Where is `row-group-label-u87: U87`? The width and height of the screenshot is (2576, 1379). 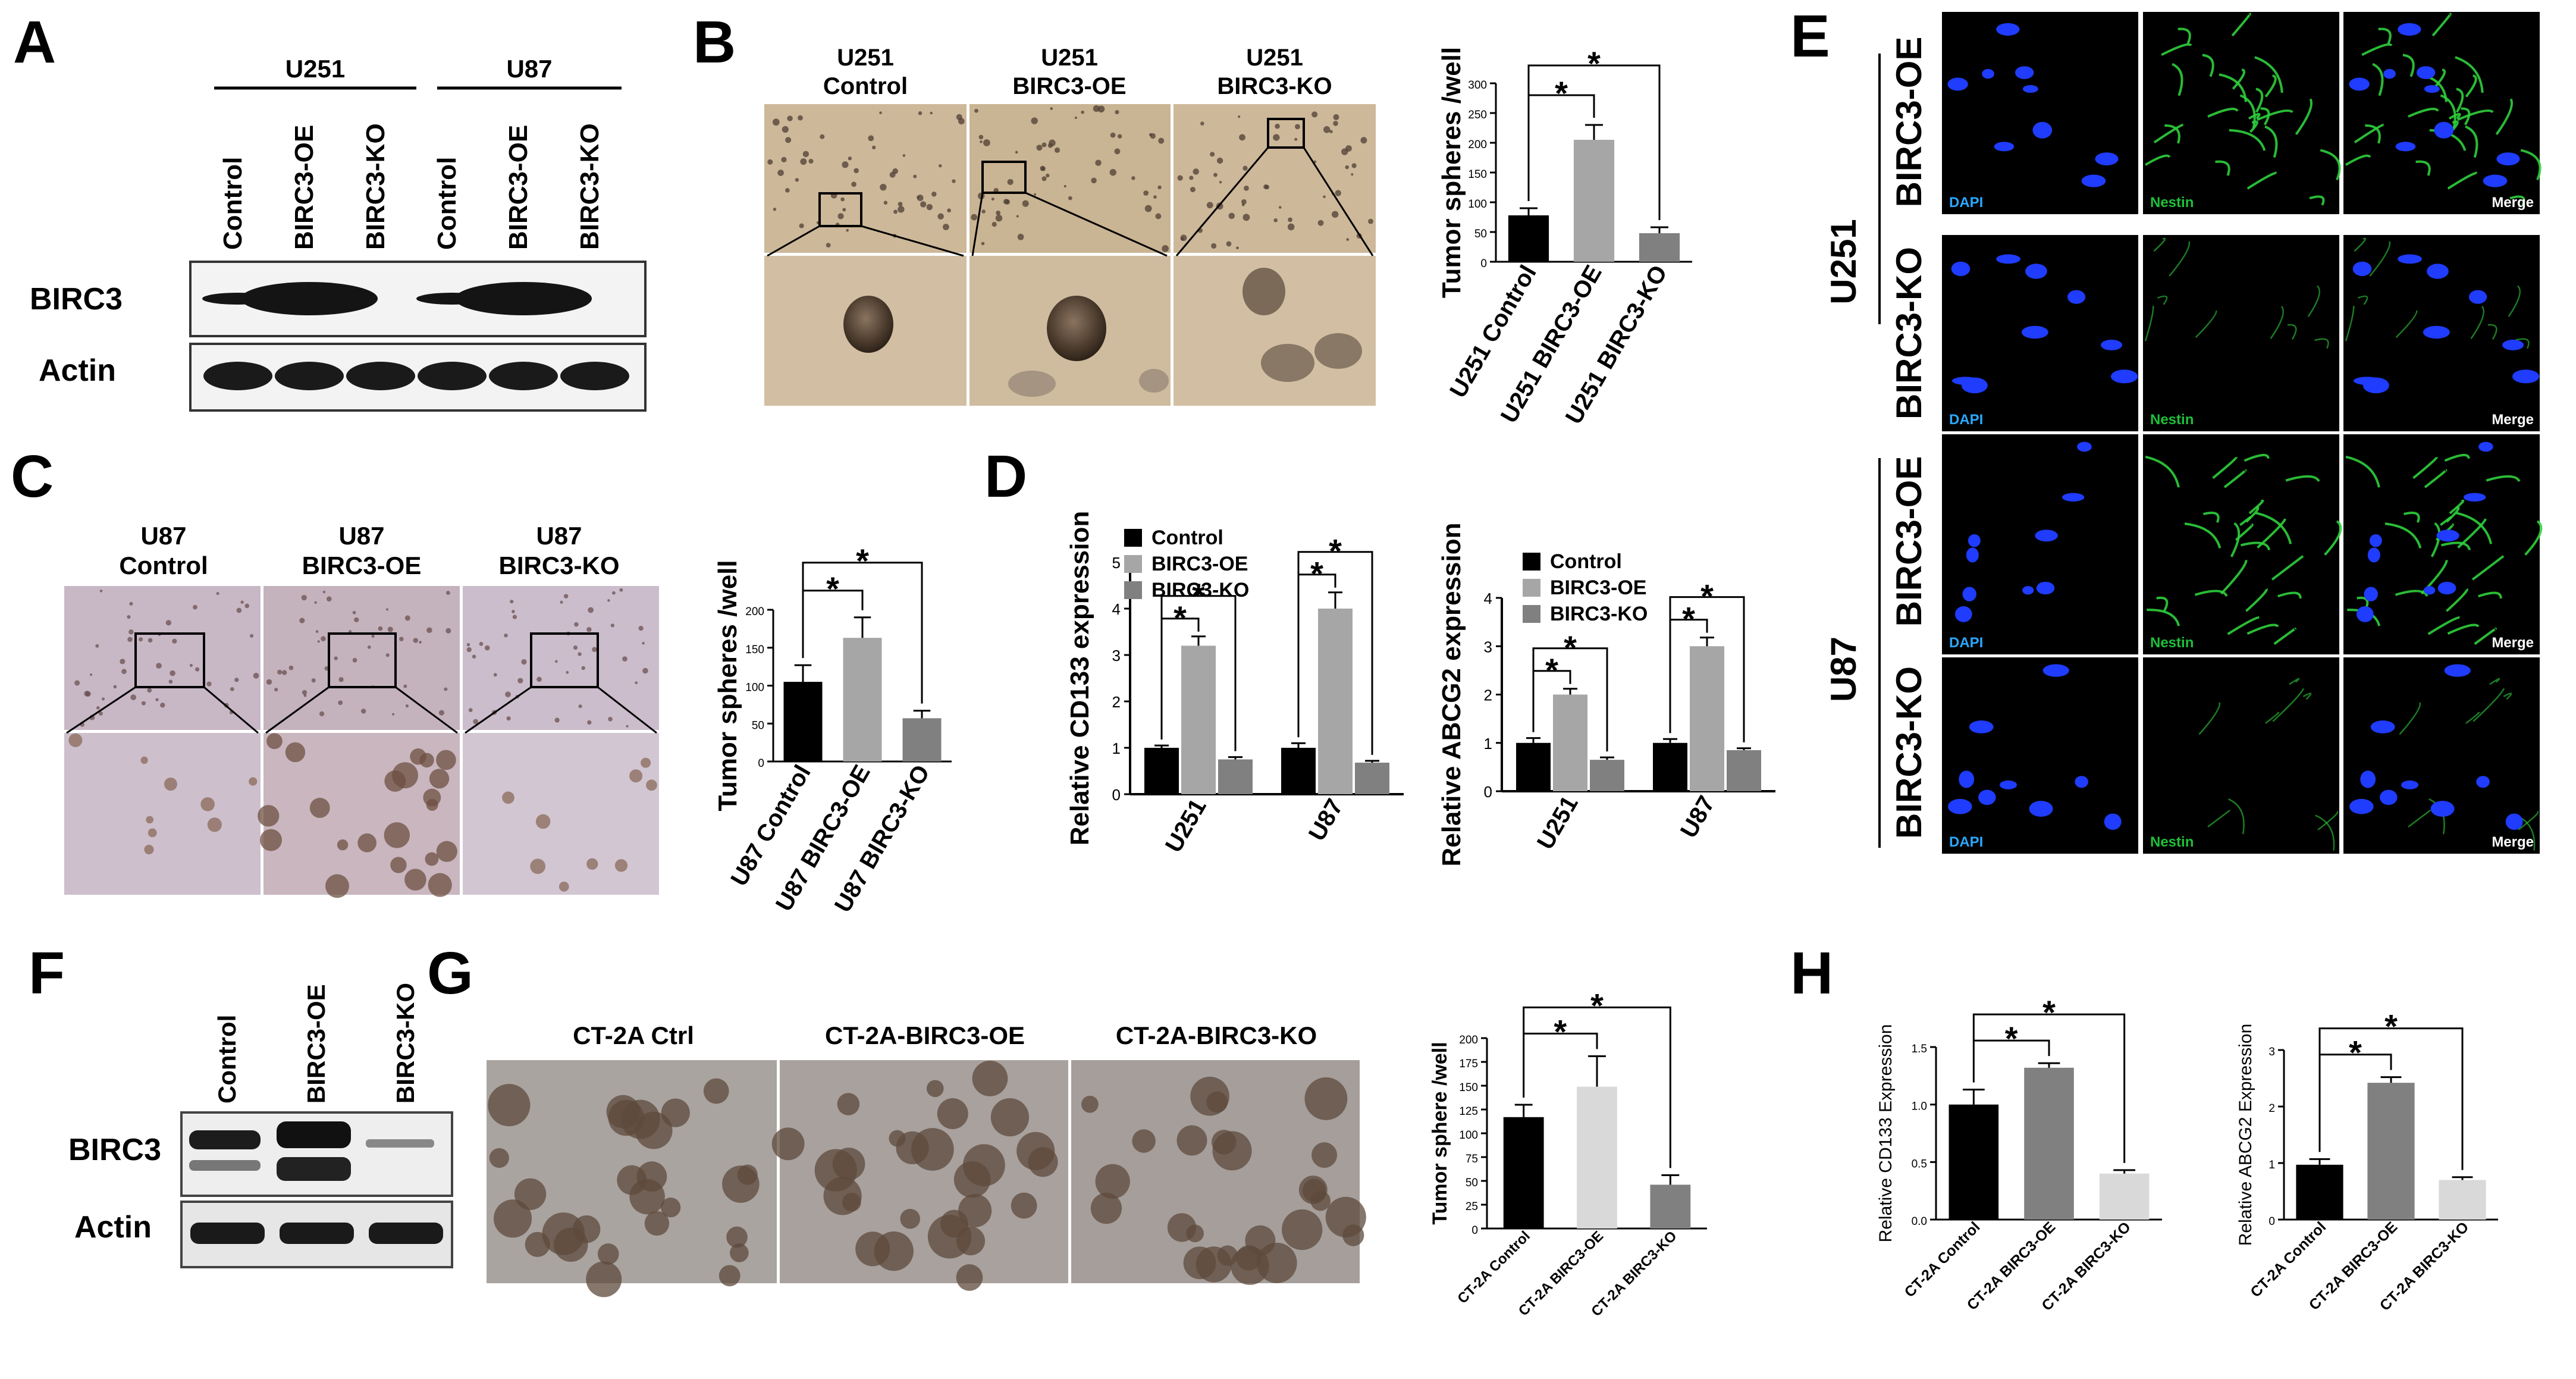 row-group-label-u87: U87 is located at coordinates (1843, 669).